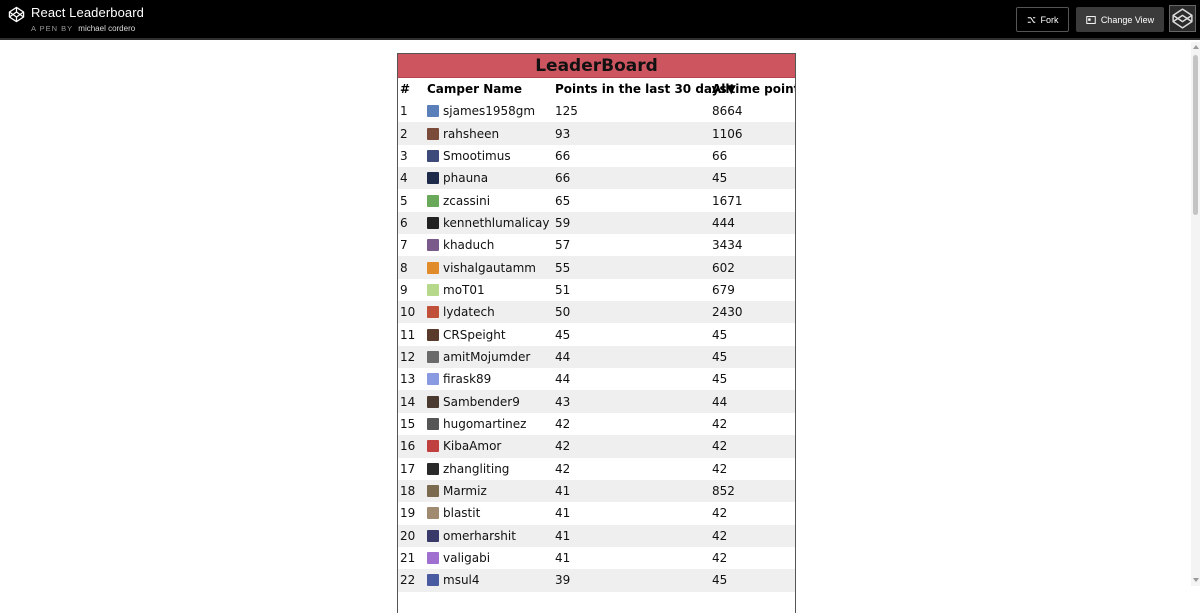  Describe the element at coordinates (596, 133) in the screenshot. I see `table-row: 2 rahsheen 93 1106` at that location.